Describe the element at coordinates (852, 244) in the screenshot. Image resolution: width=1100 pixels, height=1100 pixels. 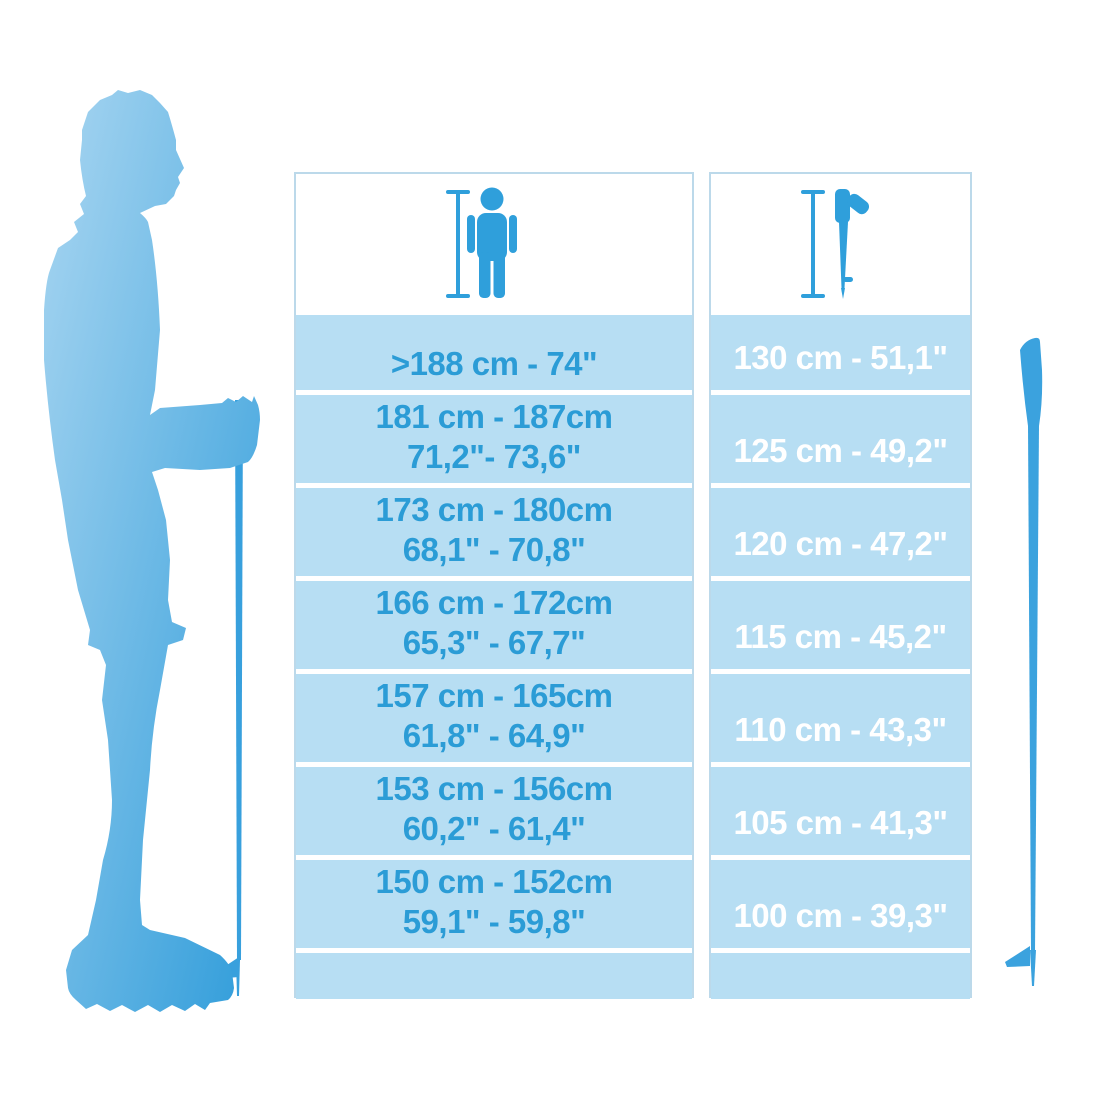
I see `pole-icon` at that location.